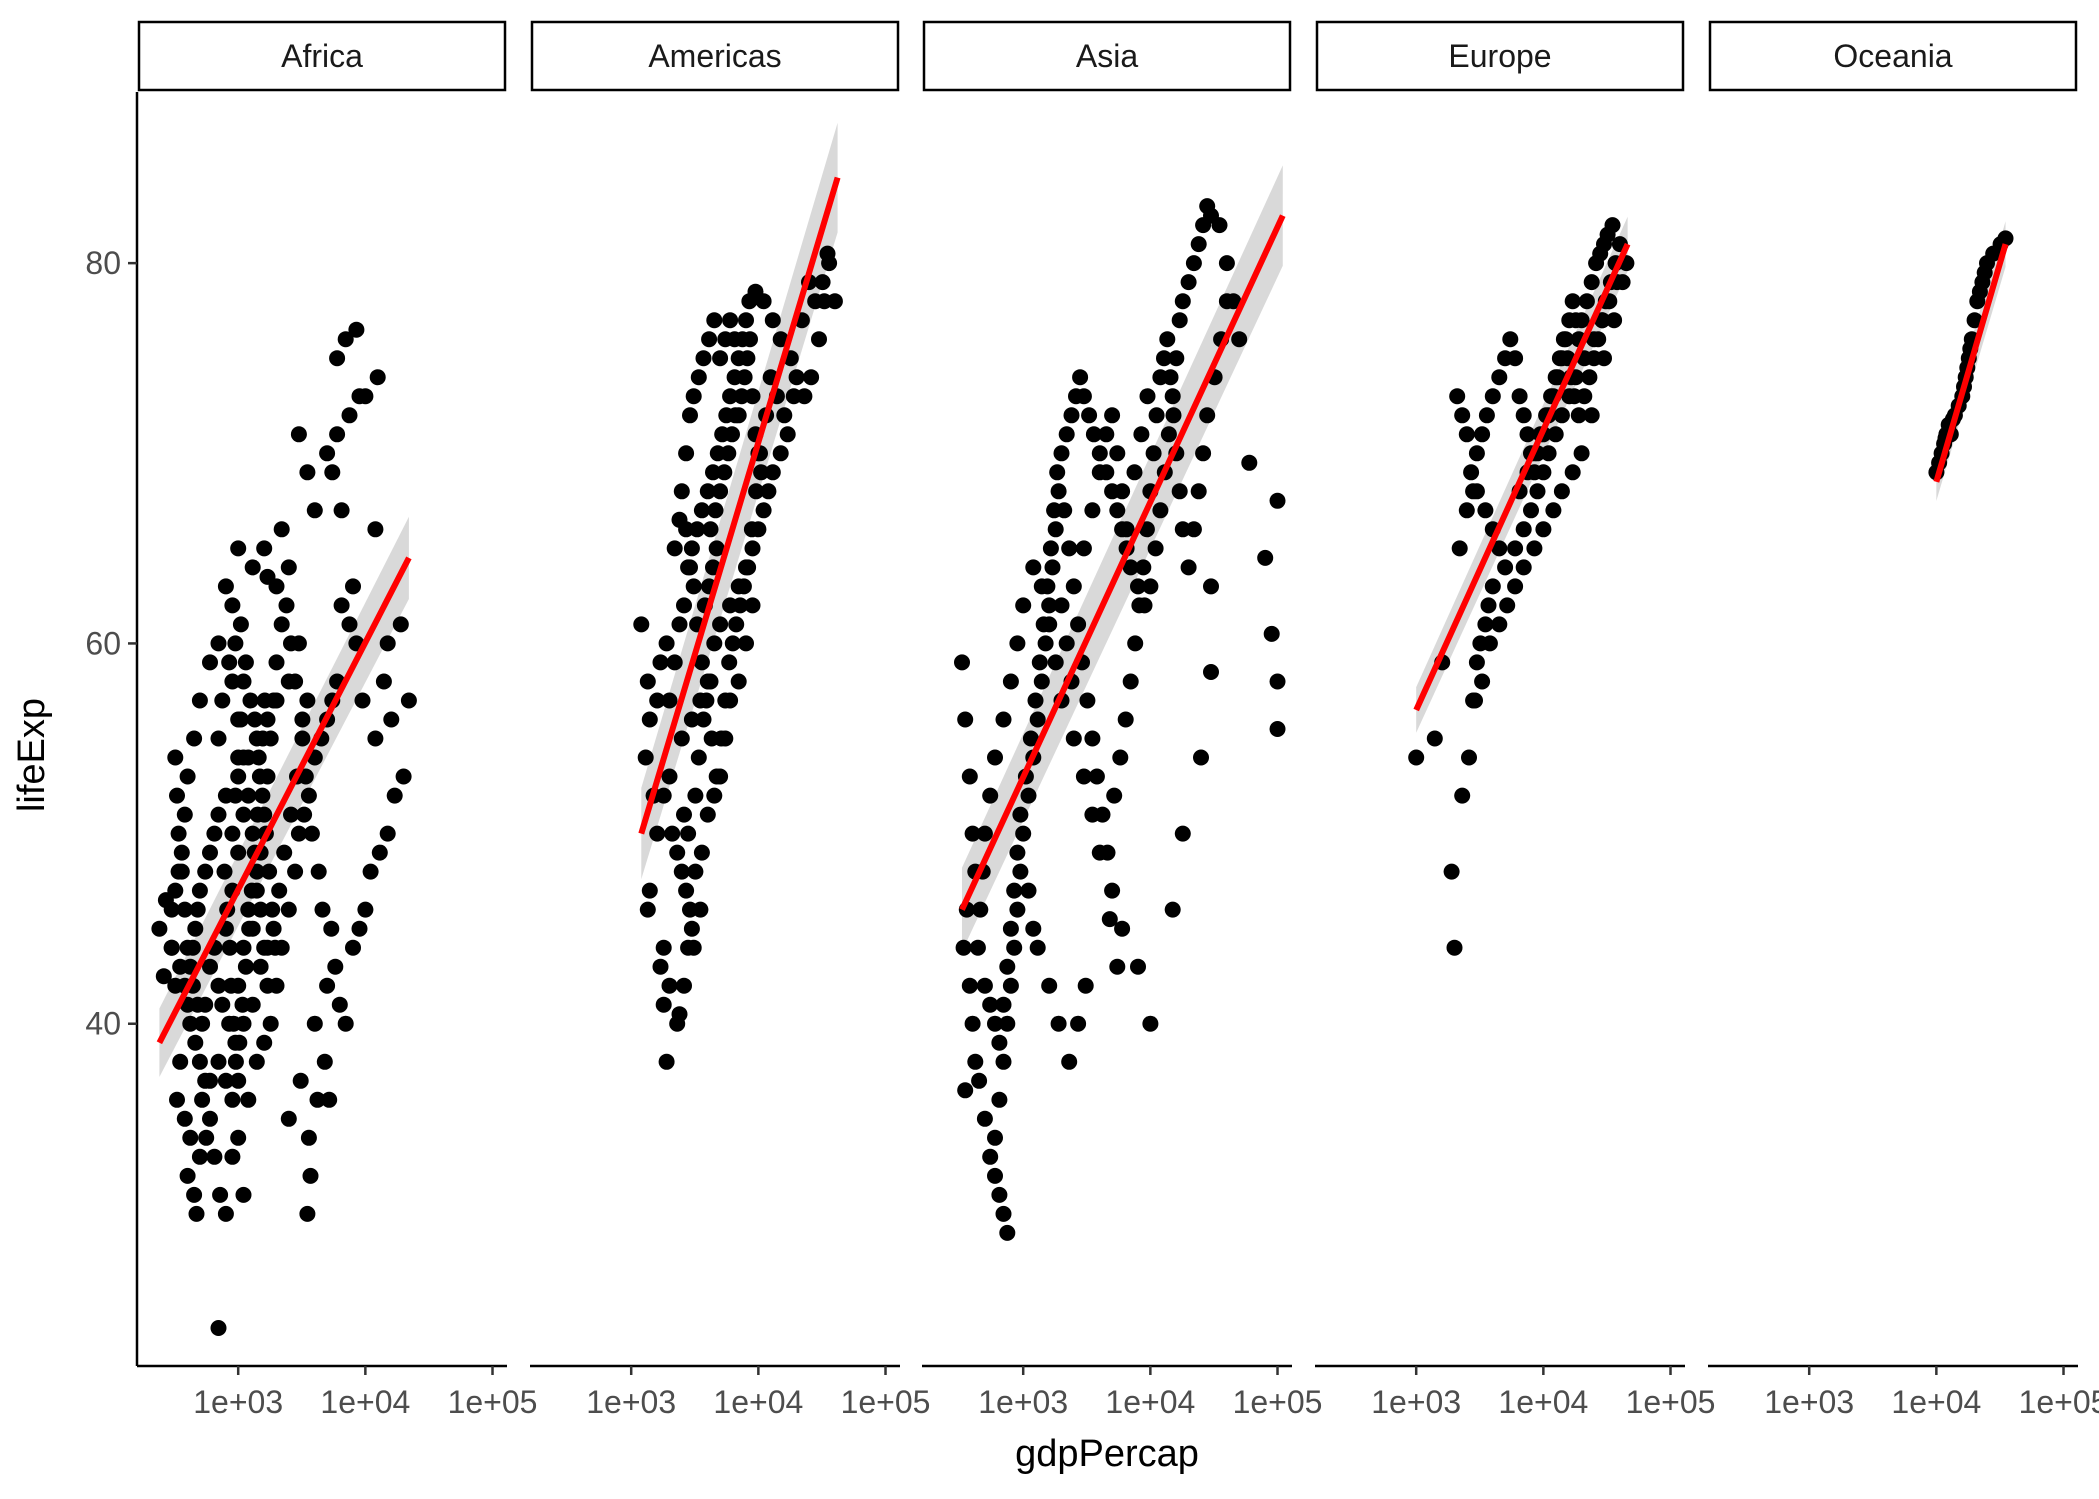 This screenshot has width=2099, height=1499. What do you see at coordinates (284, 800) in the screenshot?
I see `regression-line` at bounding box center [284, 800].